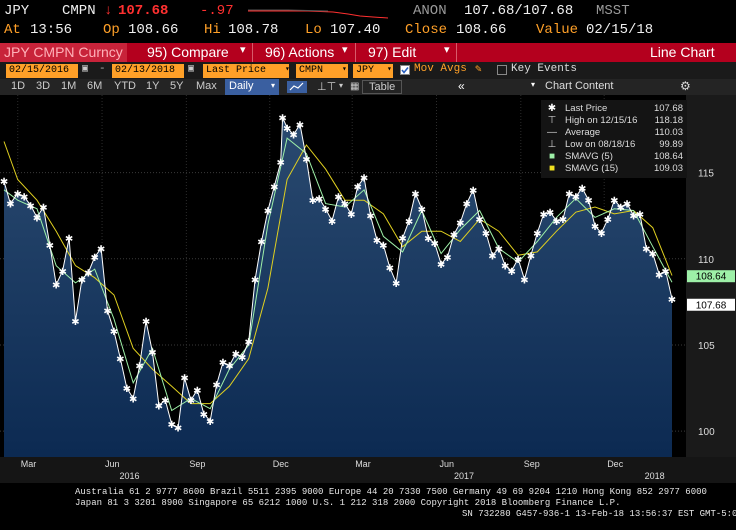 This screenshot has width=736, height=530. What do you see at coordinates (153, 86) in the screenshot?
I see `period-1y-button: 1Y` at bounding box center [153, 86].